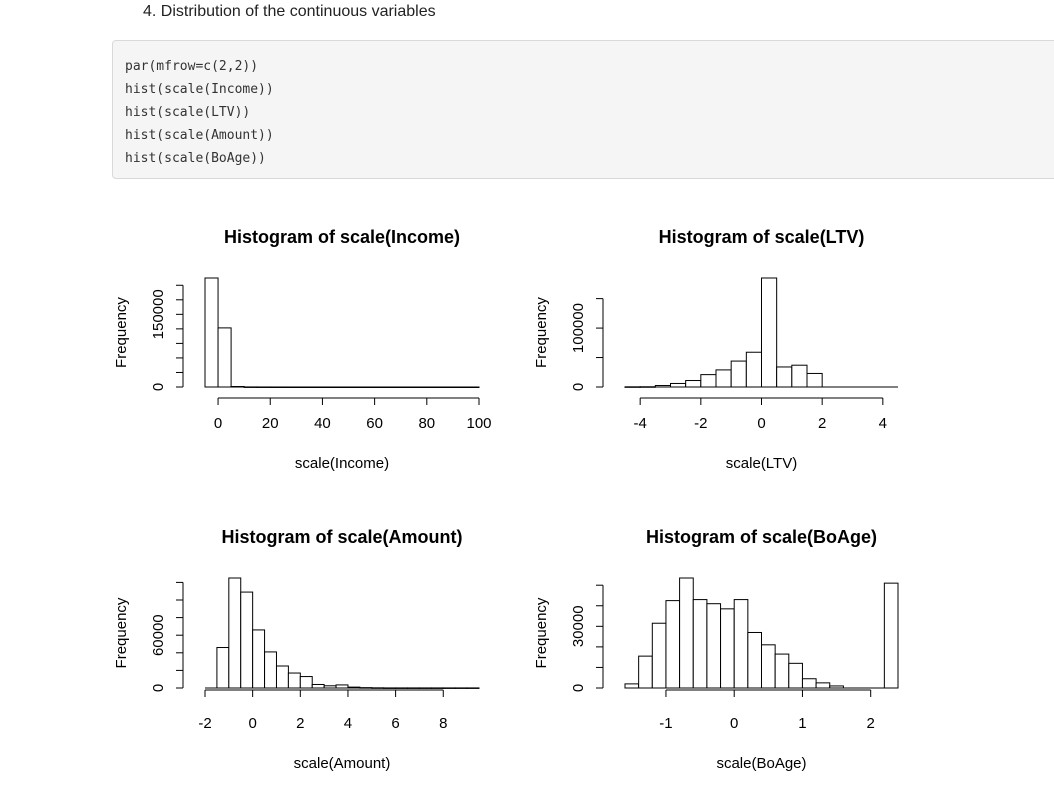  Describe the element at coordinates (443, 723) in the screenshot. I see `x-tick-label: 8` at that location.